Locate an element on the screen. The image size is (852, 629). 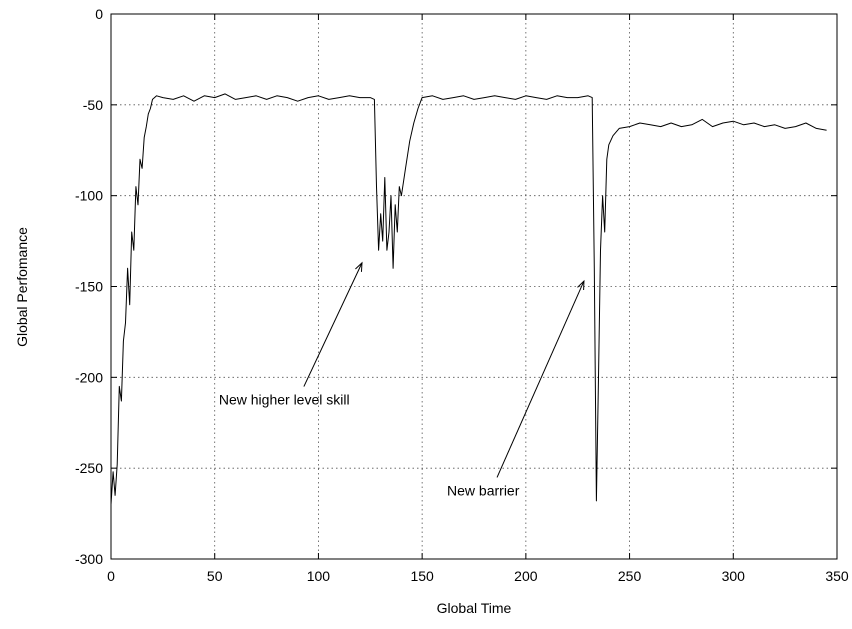
y-tick-label: -150 is located at coordinates (89, 287).